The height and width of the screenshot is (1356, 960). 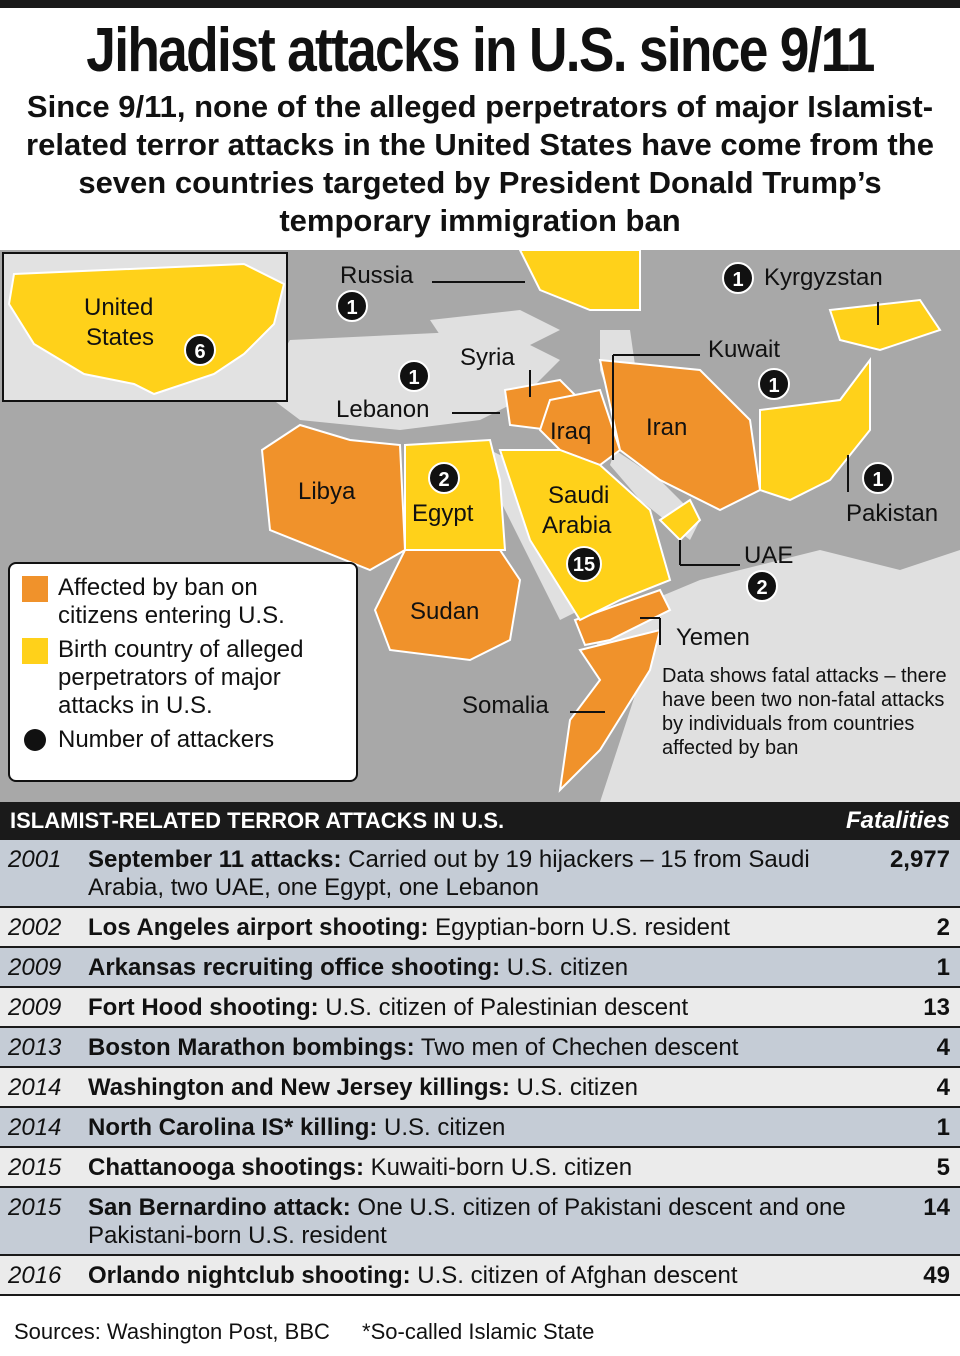 I want to click on count-kuwait: 1, so click(x=774, y=384).